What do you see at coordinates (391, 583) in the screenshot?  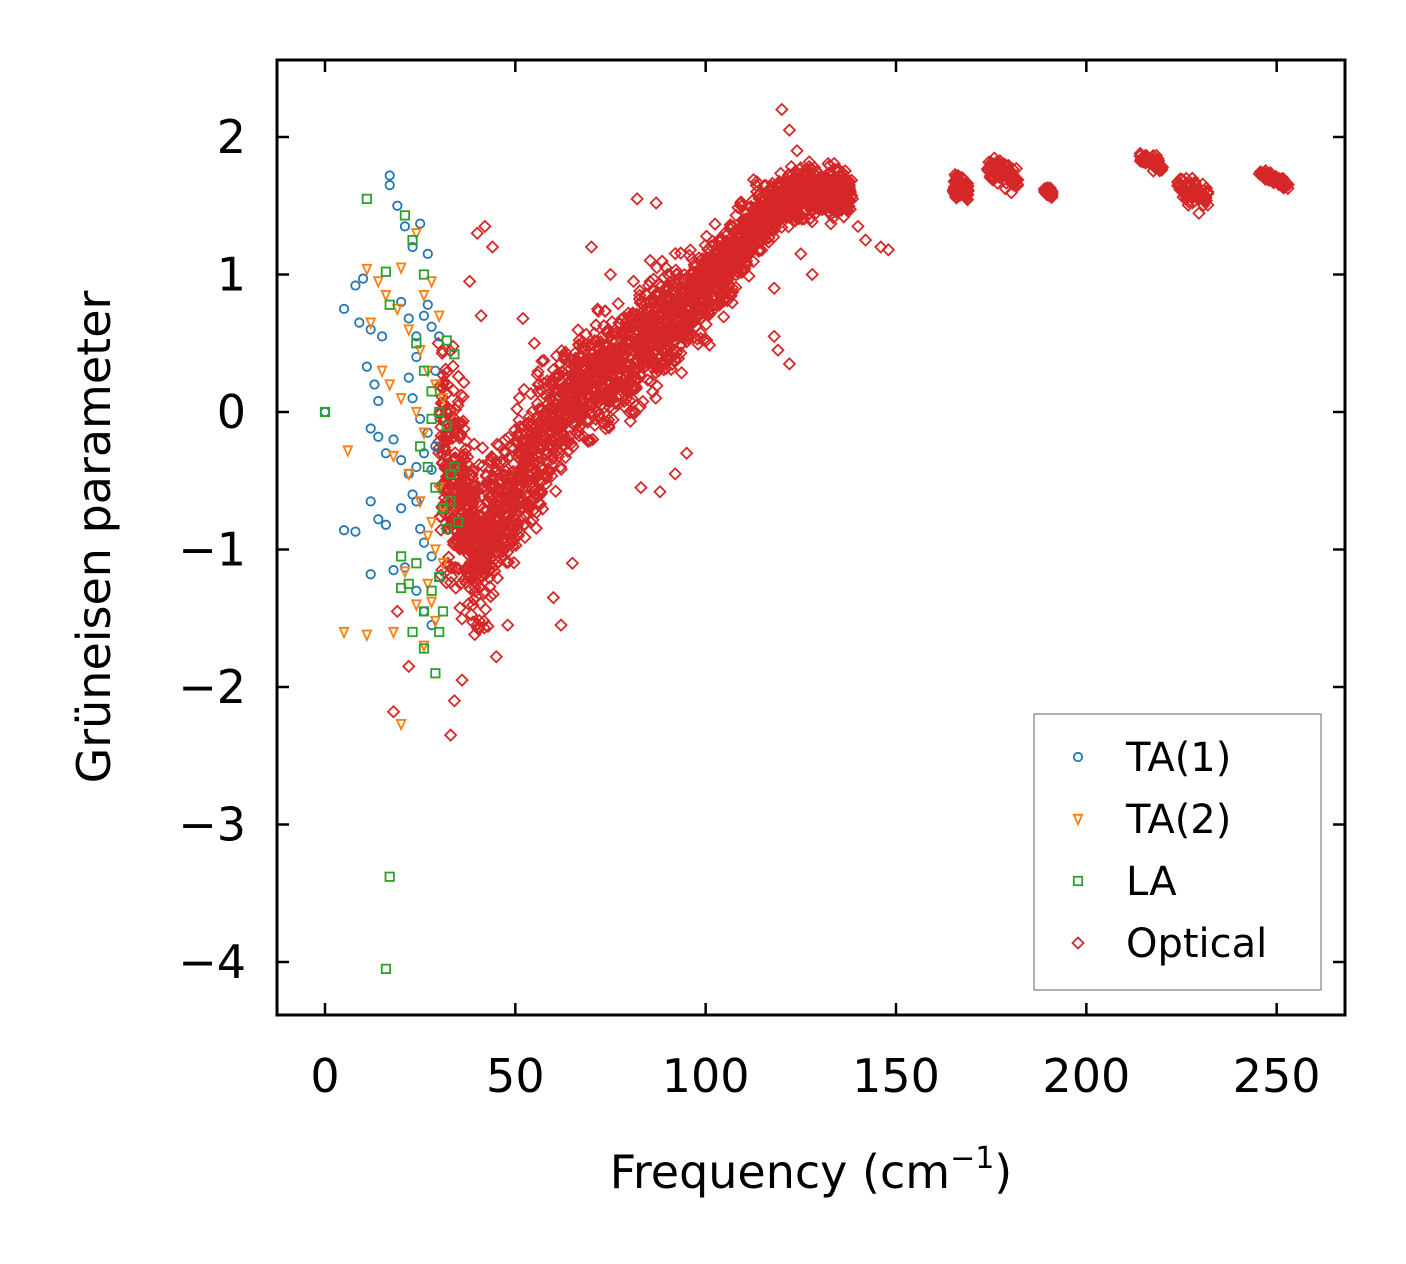 I see `series-la` at bounding box center [391, 583].